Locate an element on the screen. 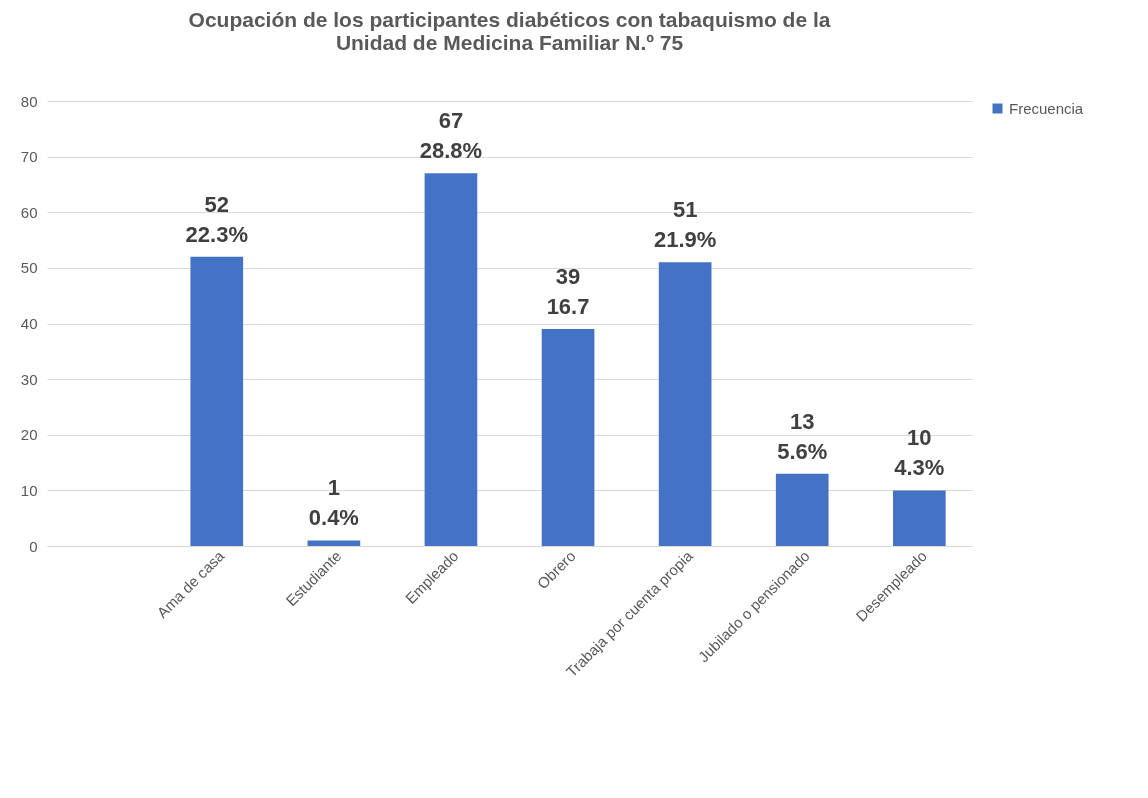 Image resolution: width=1148 pixels, height=798 pixels. y-tick-label: 50 is located at coordinates (29, 268).